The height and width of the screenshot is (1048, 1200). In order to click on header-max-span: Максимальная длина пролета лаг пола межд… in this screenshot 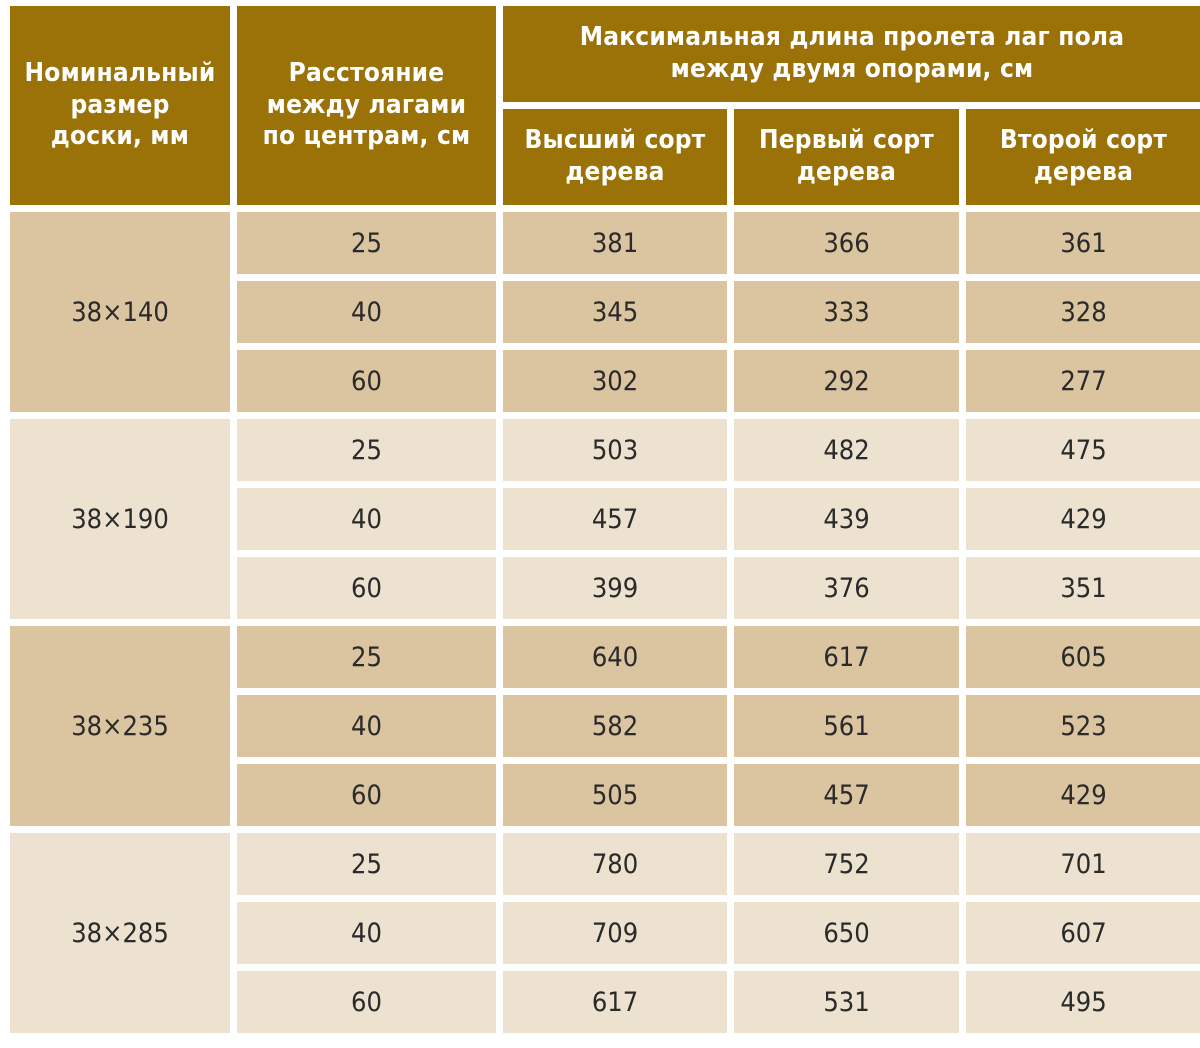, I will do `click(851, 54)`.